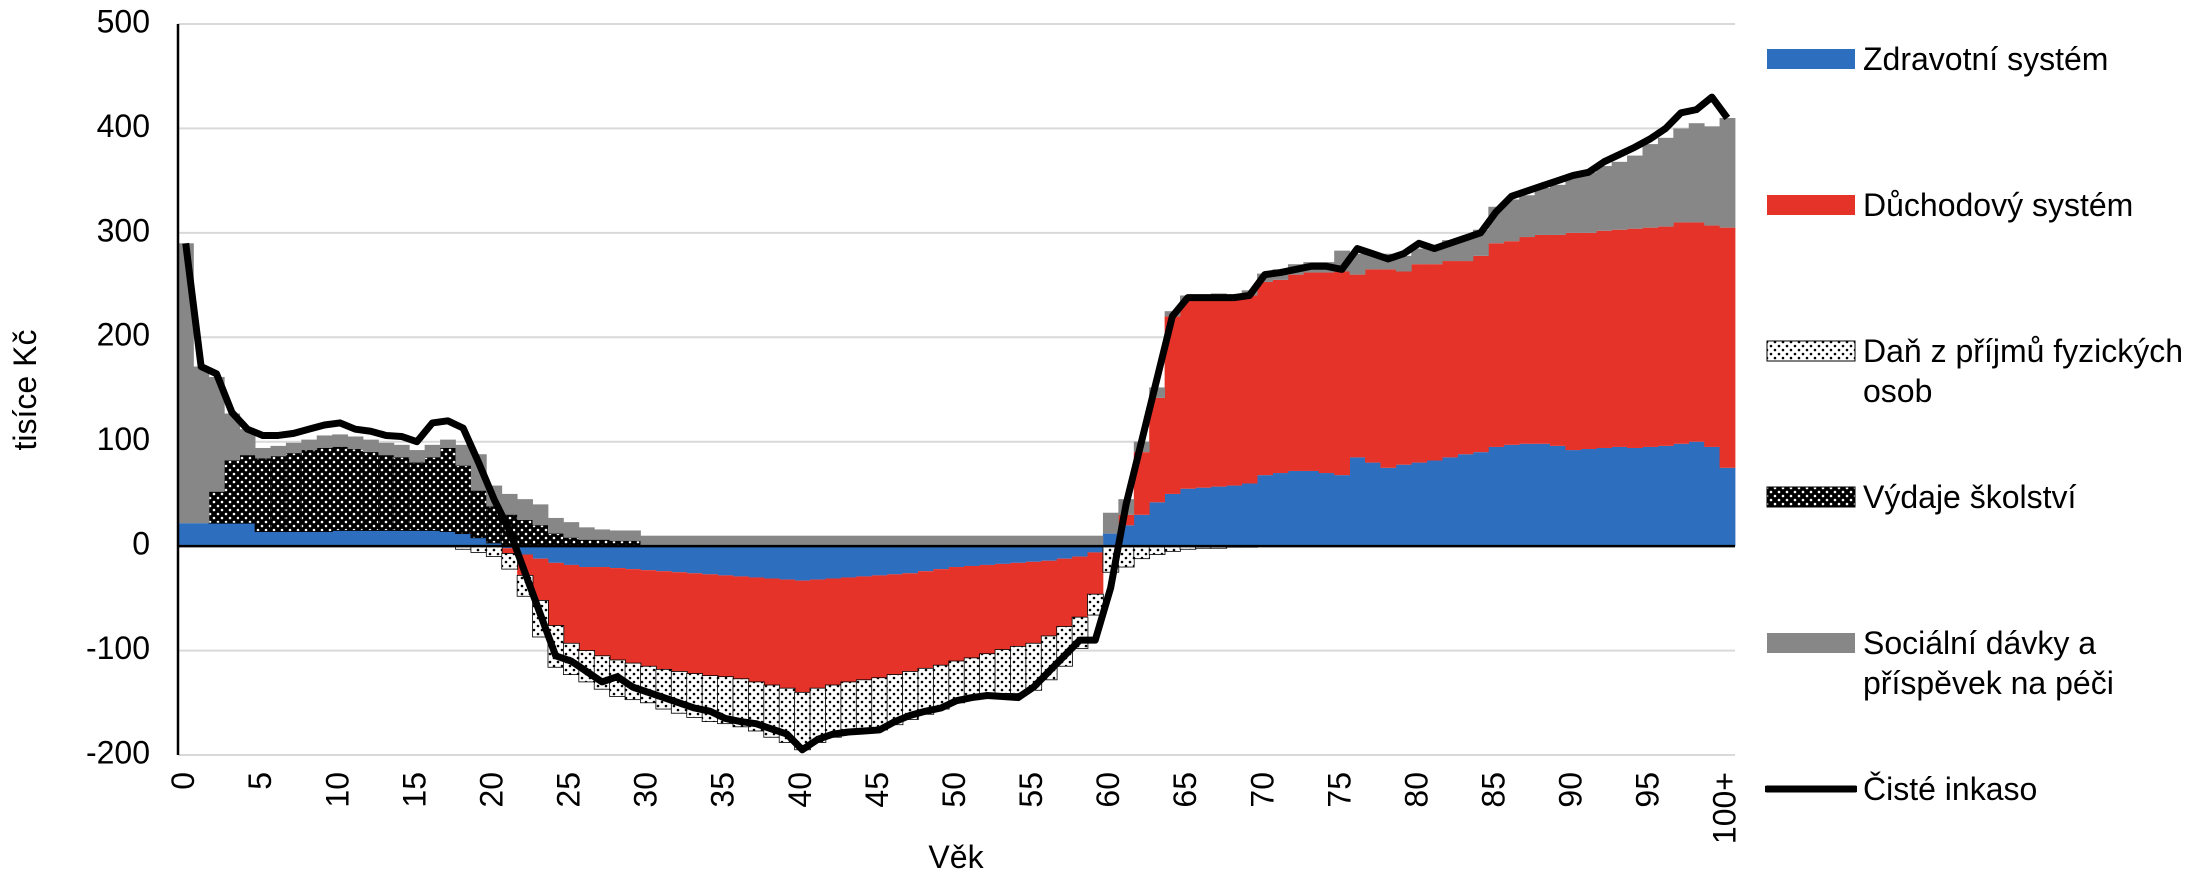 The width and height of the screenshot is (2200, 874). I want to click on x-tick-label: 0, so click(183, 781).